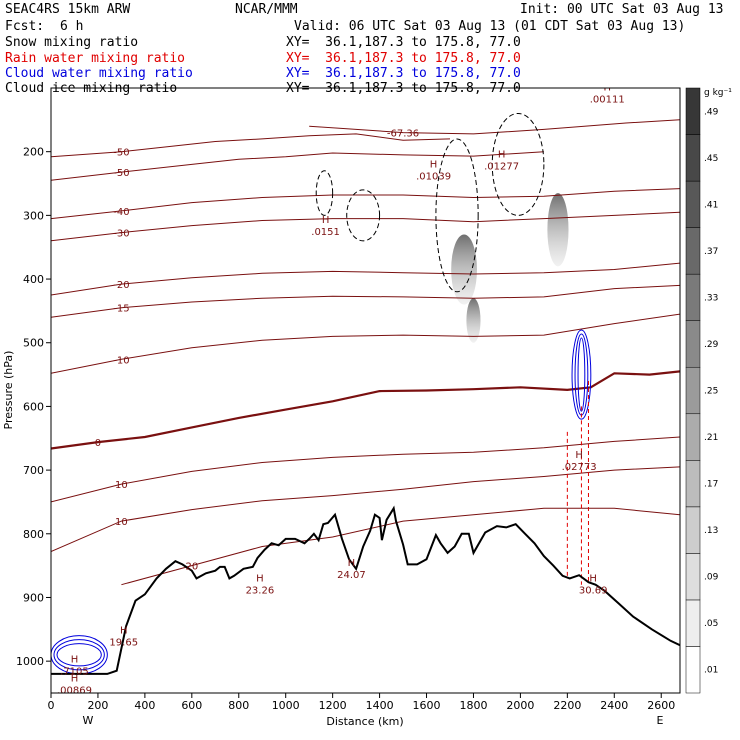  What do you see at coordinates (711, 438) in the screenshot?
I see `colorbar-label: .21` at bounding box center [711, 438].